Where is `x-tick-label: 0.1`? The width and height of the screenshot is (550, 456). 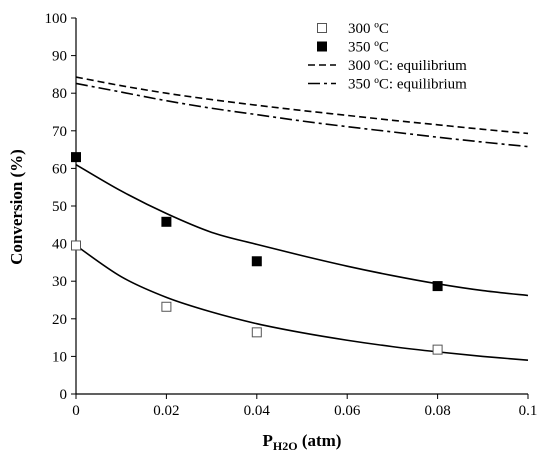
x-tick-label: 0.1 is located at coordinates (528, 411).